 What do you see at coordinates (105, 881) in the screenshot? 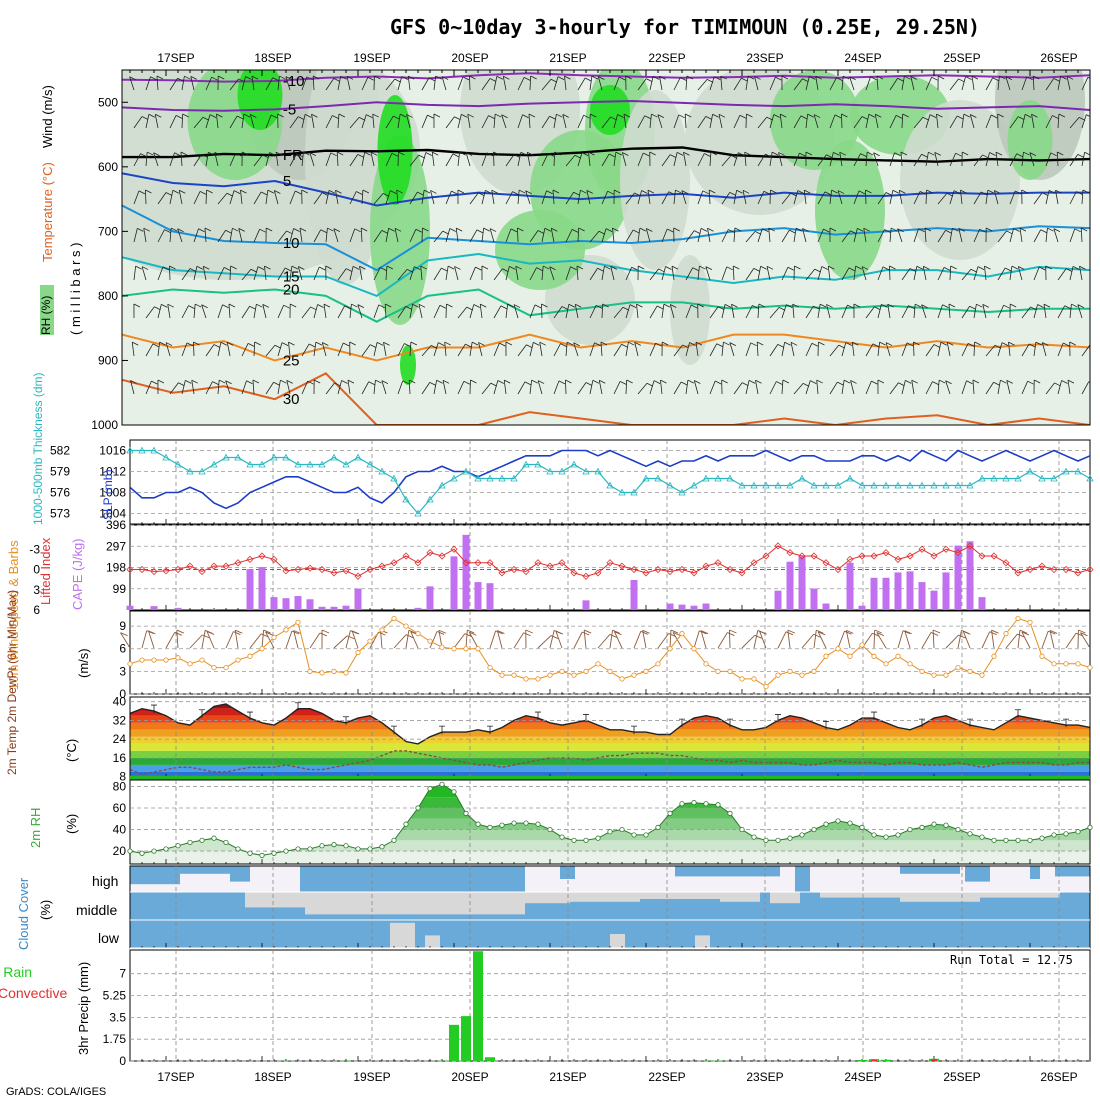
I see `cloud-label-high: high` at bounding box center [105, 881].